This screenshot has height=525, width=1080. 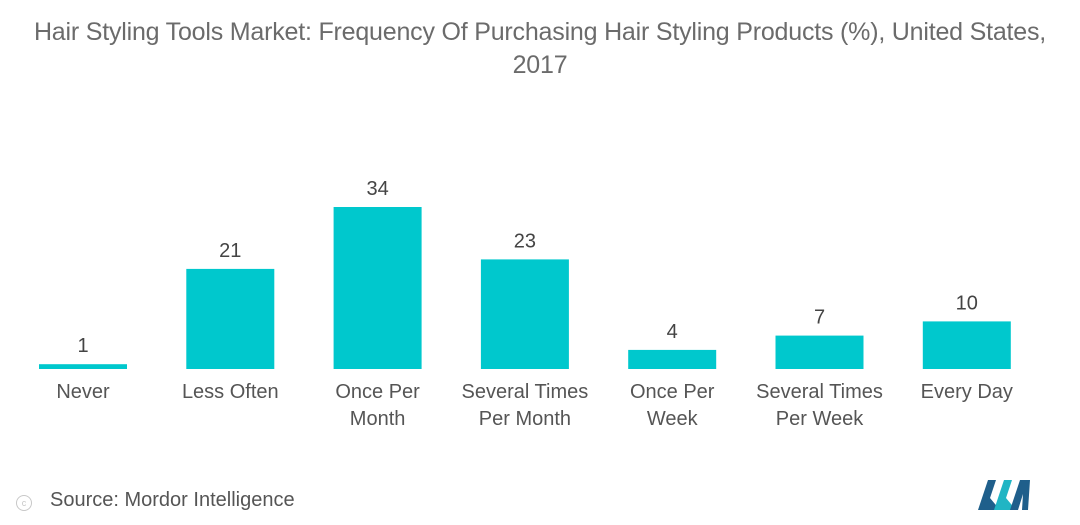 I want to click on source-note: Source: Mordor Intelligence, so click(x=172, y=500).